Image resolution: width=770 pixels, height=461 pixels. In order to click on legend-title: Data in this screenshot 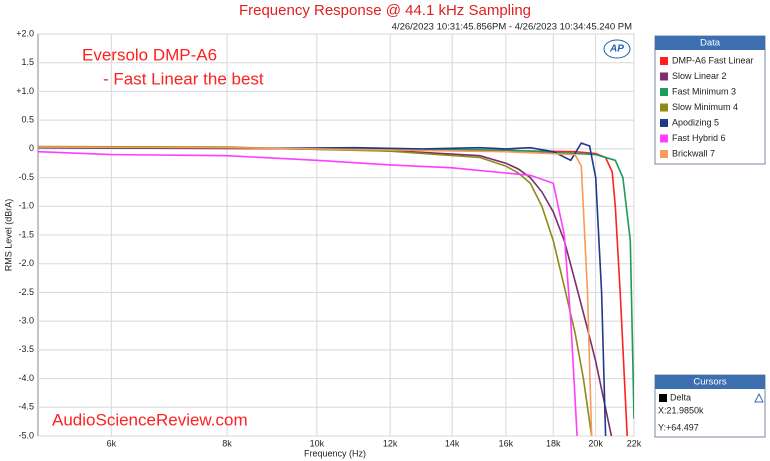, I will do `click(710, 43)`.